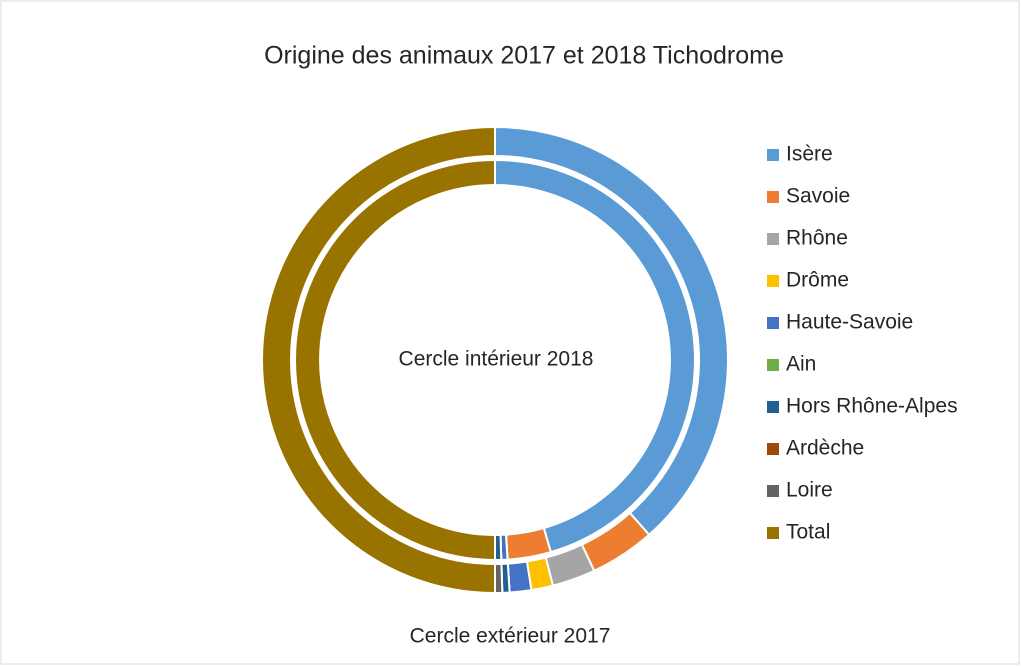 The width and height of the screenshot is (1021, 666). I want to click on legend-label: Drôme, so click(817, 280).